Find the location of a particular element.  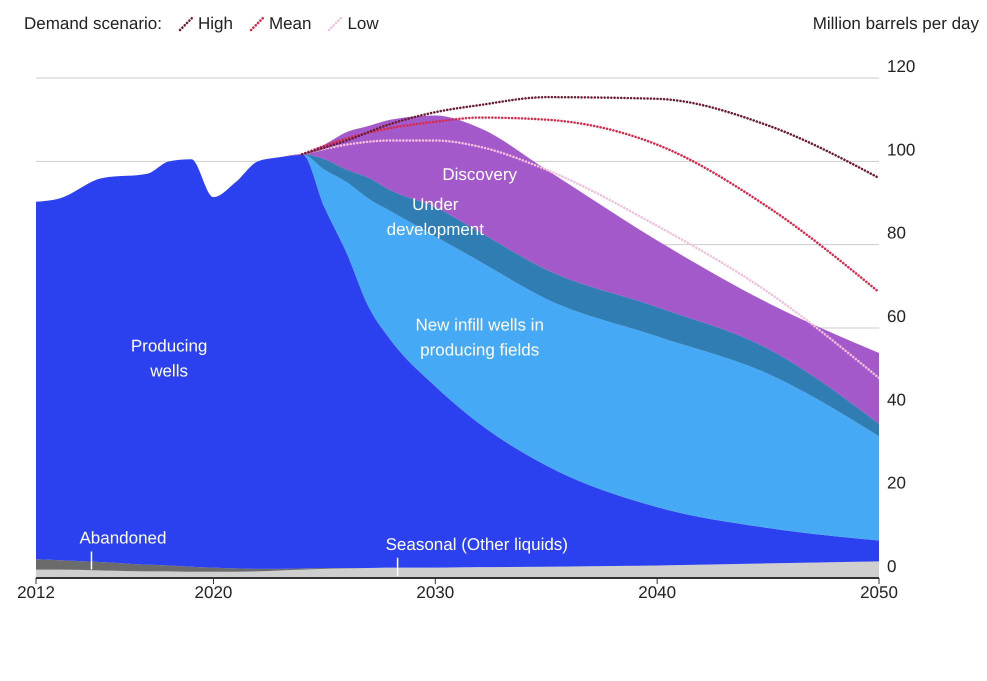

annotation: Abandoned is located at coordinates (122, 538).